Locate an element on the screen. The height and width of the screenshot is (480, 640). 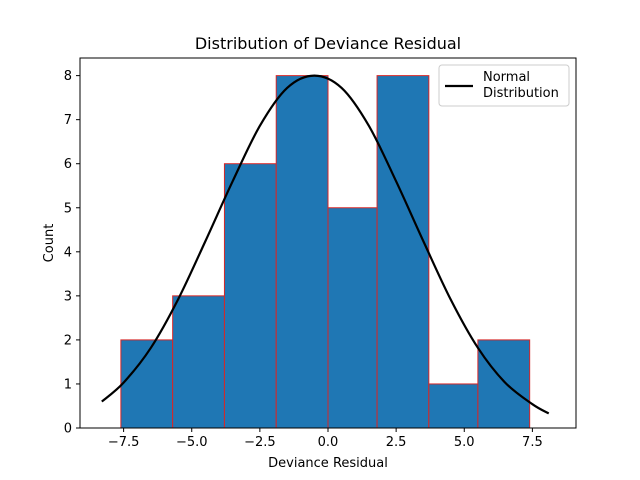
x-tick-label: 5.0 is located at coordinates (464, 442).